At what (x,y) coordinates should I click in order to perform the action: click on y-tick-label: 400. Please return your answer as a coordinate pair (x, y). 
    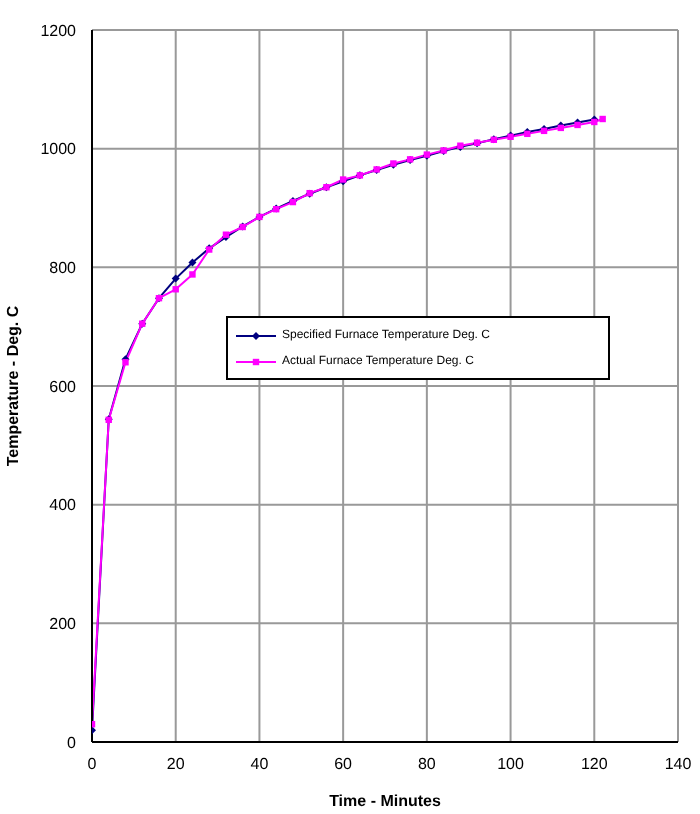
    Looking at the image, I should click on (63, 505).